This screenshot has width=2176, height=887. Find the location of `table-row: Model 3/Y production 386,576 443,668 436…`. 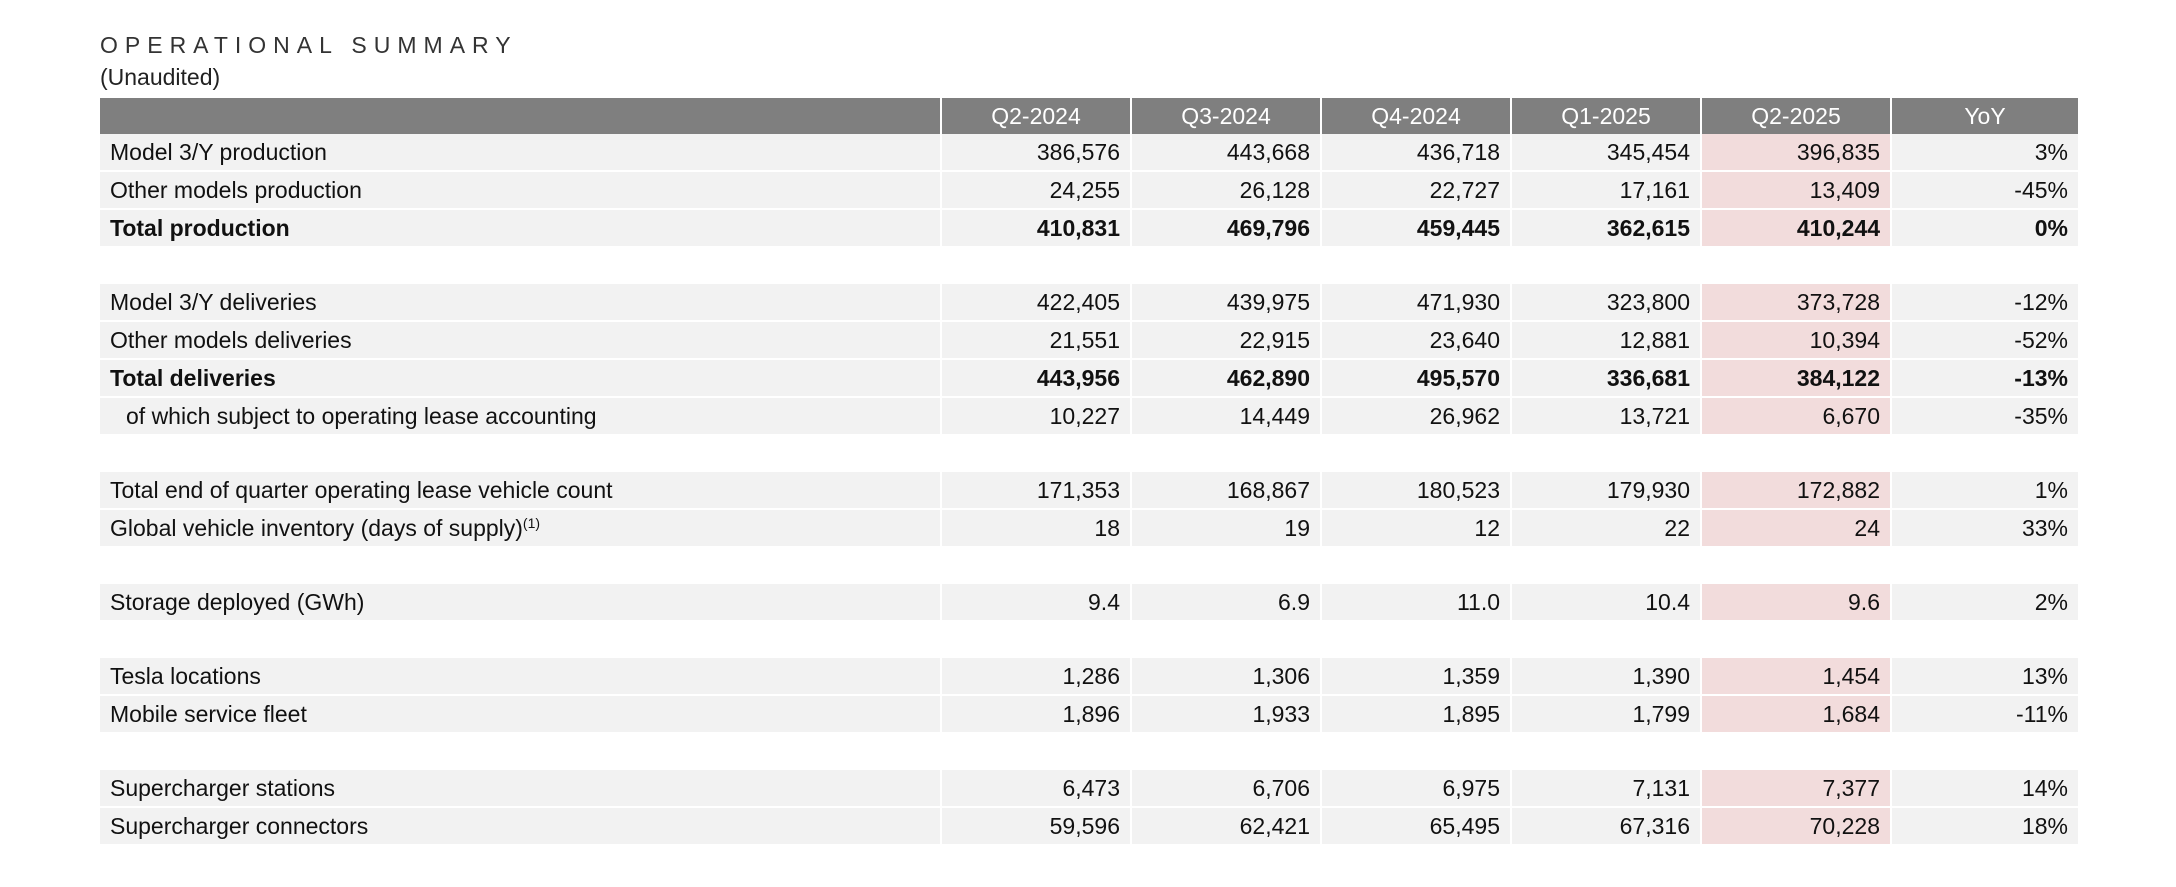

table-row: Model 3/Y production 386,576 443,668 436… is located at coordinates (1089, 153).